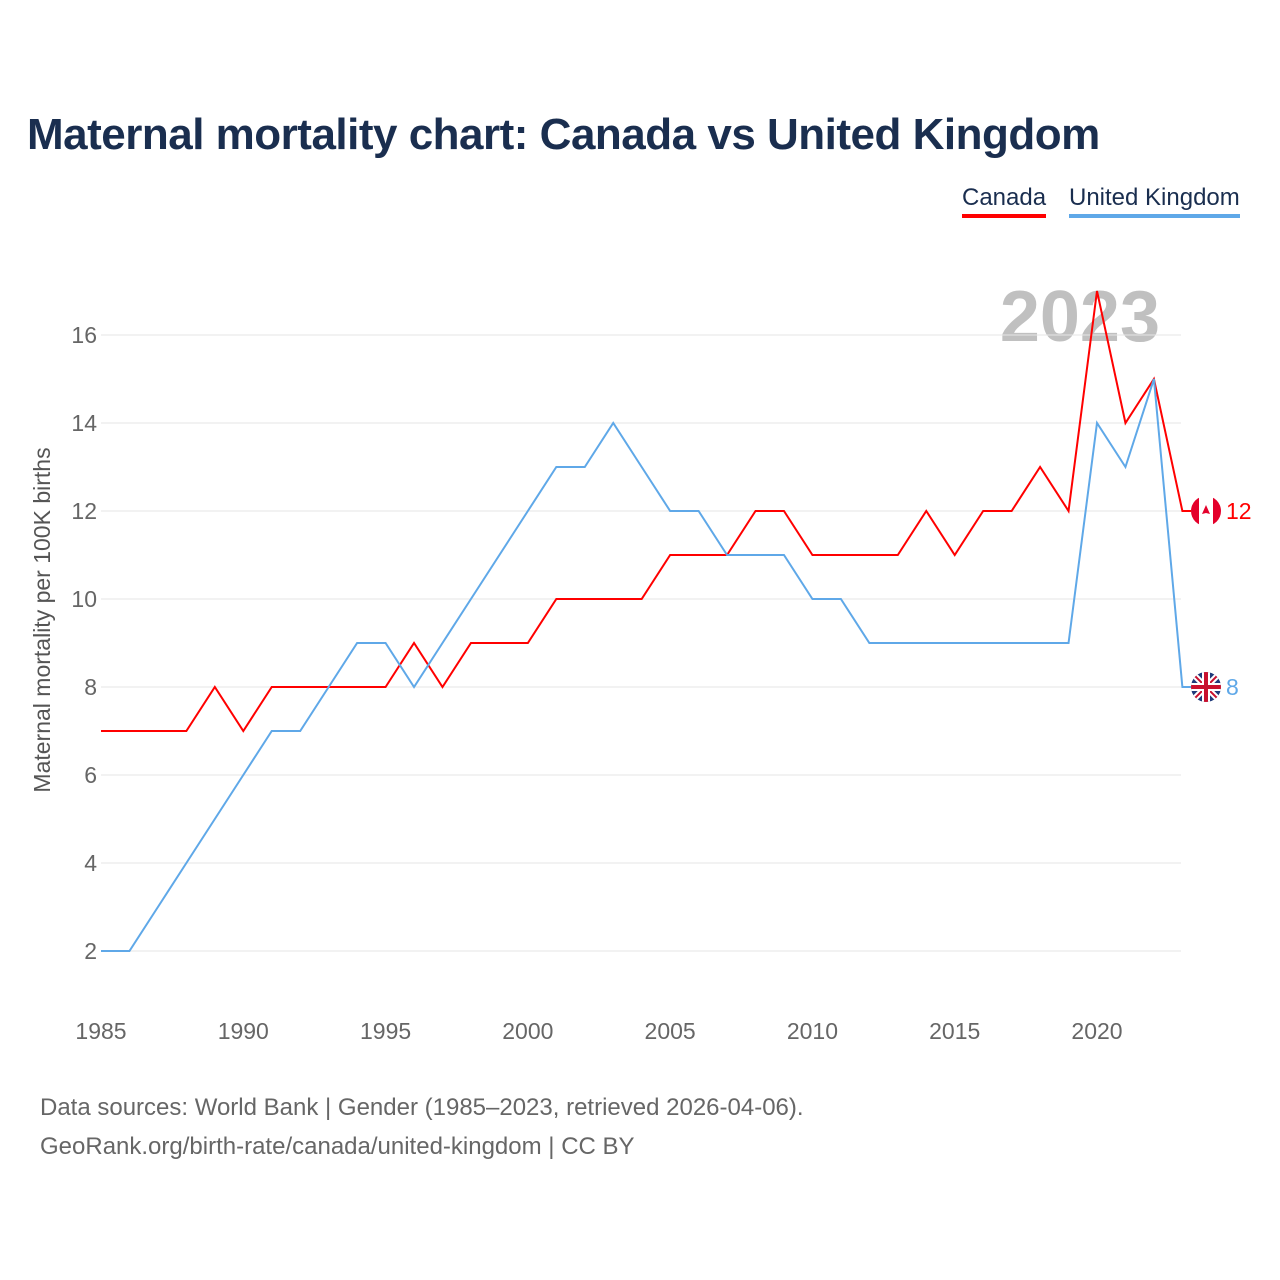 The height and width of the screenshot is (1280, 1280). I want to click on end-value-label-united-kingdom: 8, so click(1232, 687).